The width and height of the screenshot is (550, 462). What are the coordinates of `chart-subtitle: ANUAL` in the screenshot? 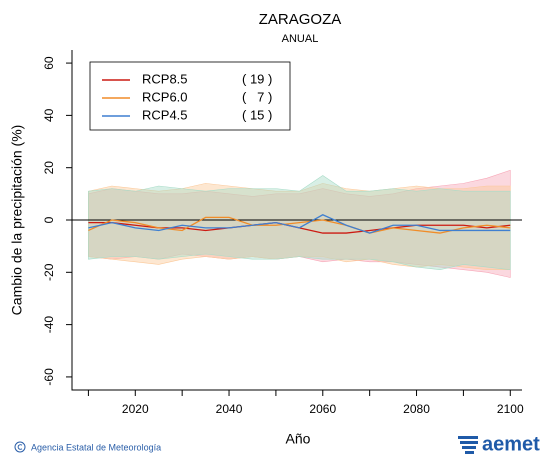 It's located at (300, 39).